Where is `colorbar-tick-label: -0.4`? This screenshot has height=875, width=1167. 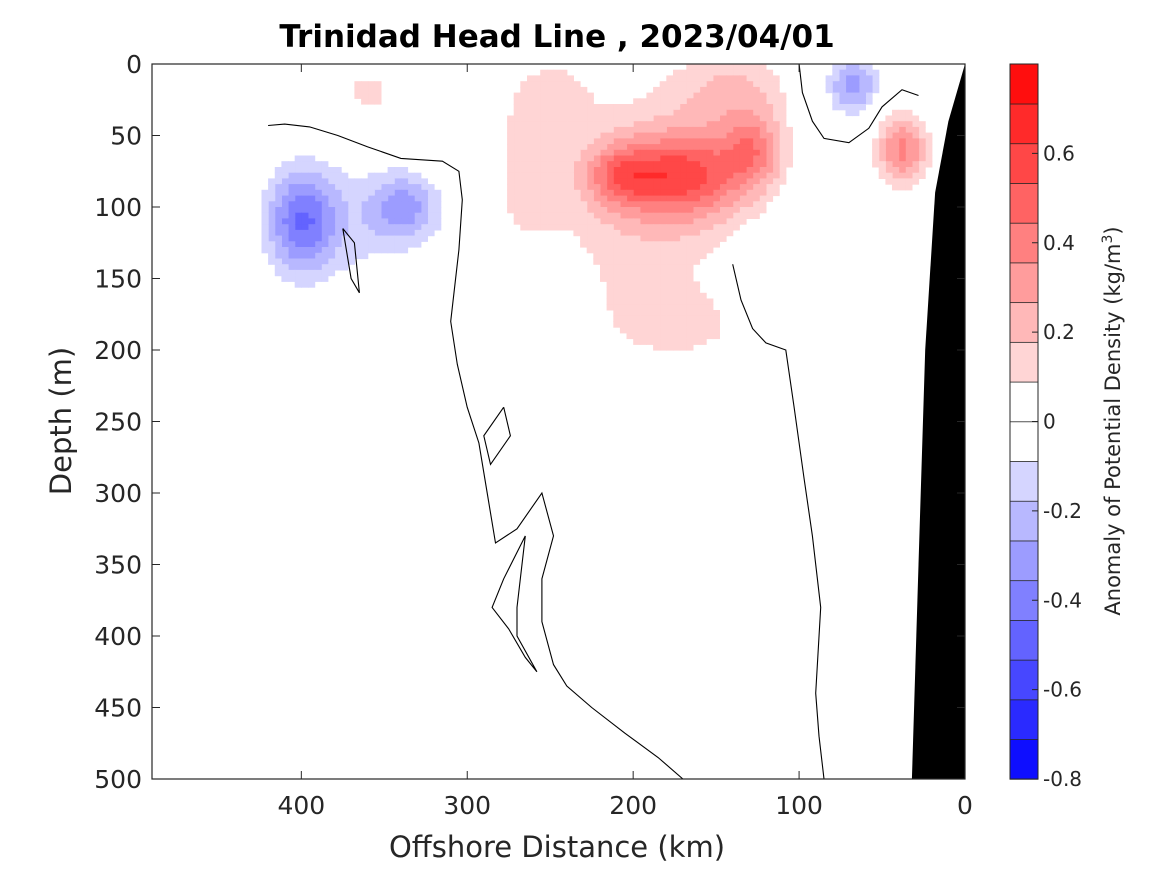 colorbar-tick-label: -0.4 is located at coordinates (1062, 600).